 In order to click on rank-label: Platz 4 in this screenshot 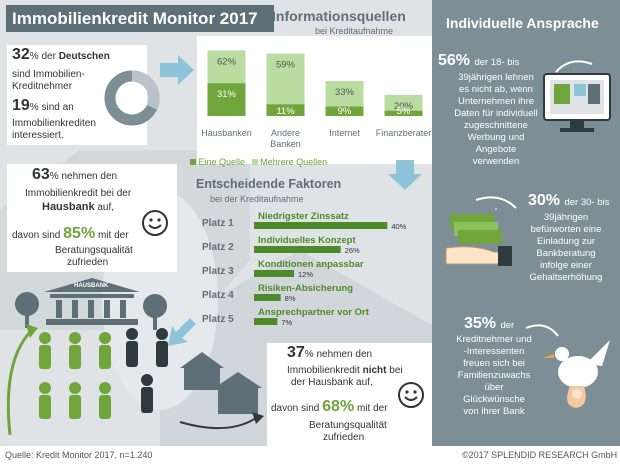, I will do `click(218, 295)`.